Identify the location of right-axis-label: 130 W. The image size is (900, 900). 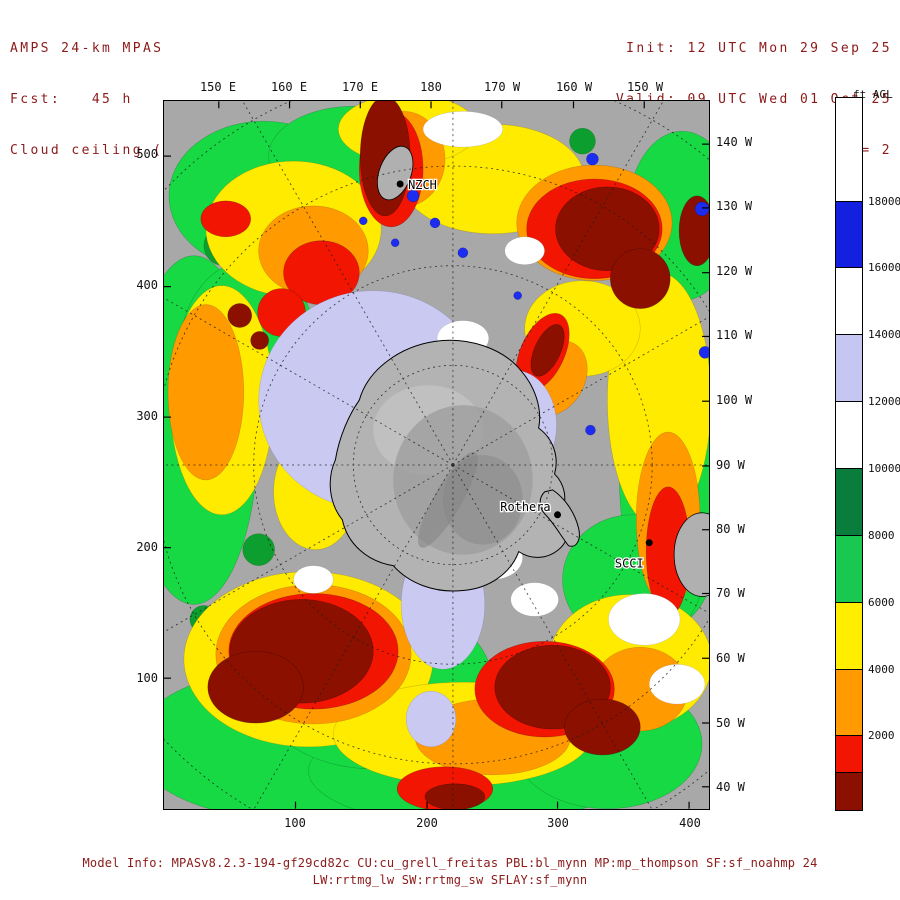
(734, 206).